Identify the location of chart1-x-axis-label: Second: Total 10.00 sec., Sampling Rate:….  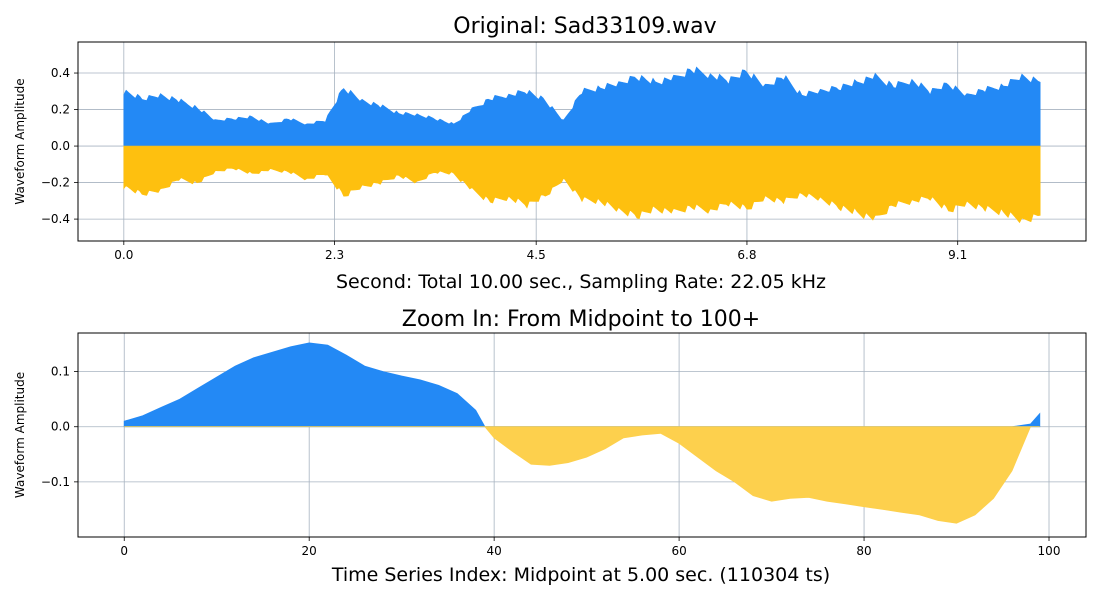
(581, 282).